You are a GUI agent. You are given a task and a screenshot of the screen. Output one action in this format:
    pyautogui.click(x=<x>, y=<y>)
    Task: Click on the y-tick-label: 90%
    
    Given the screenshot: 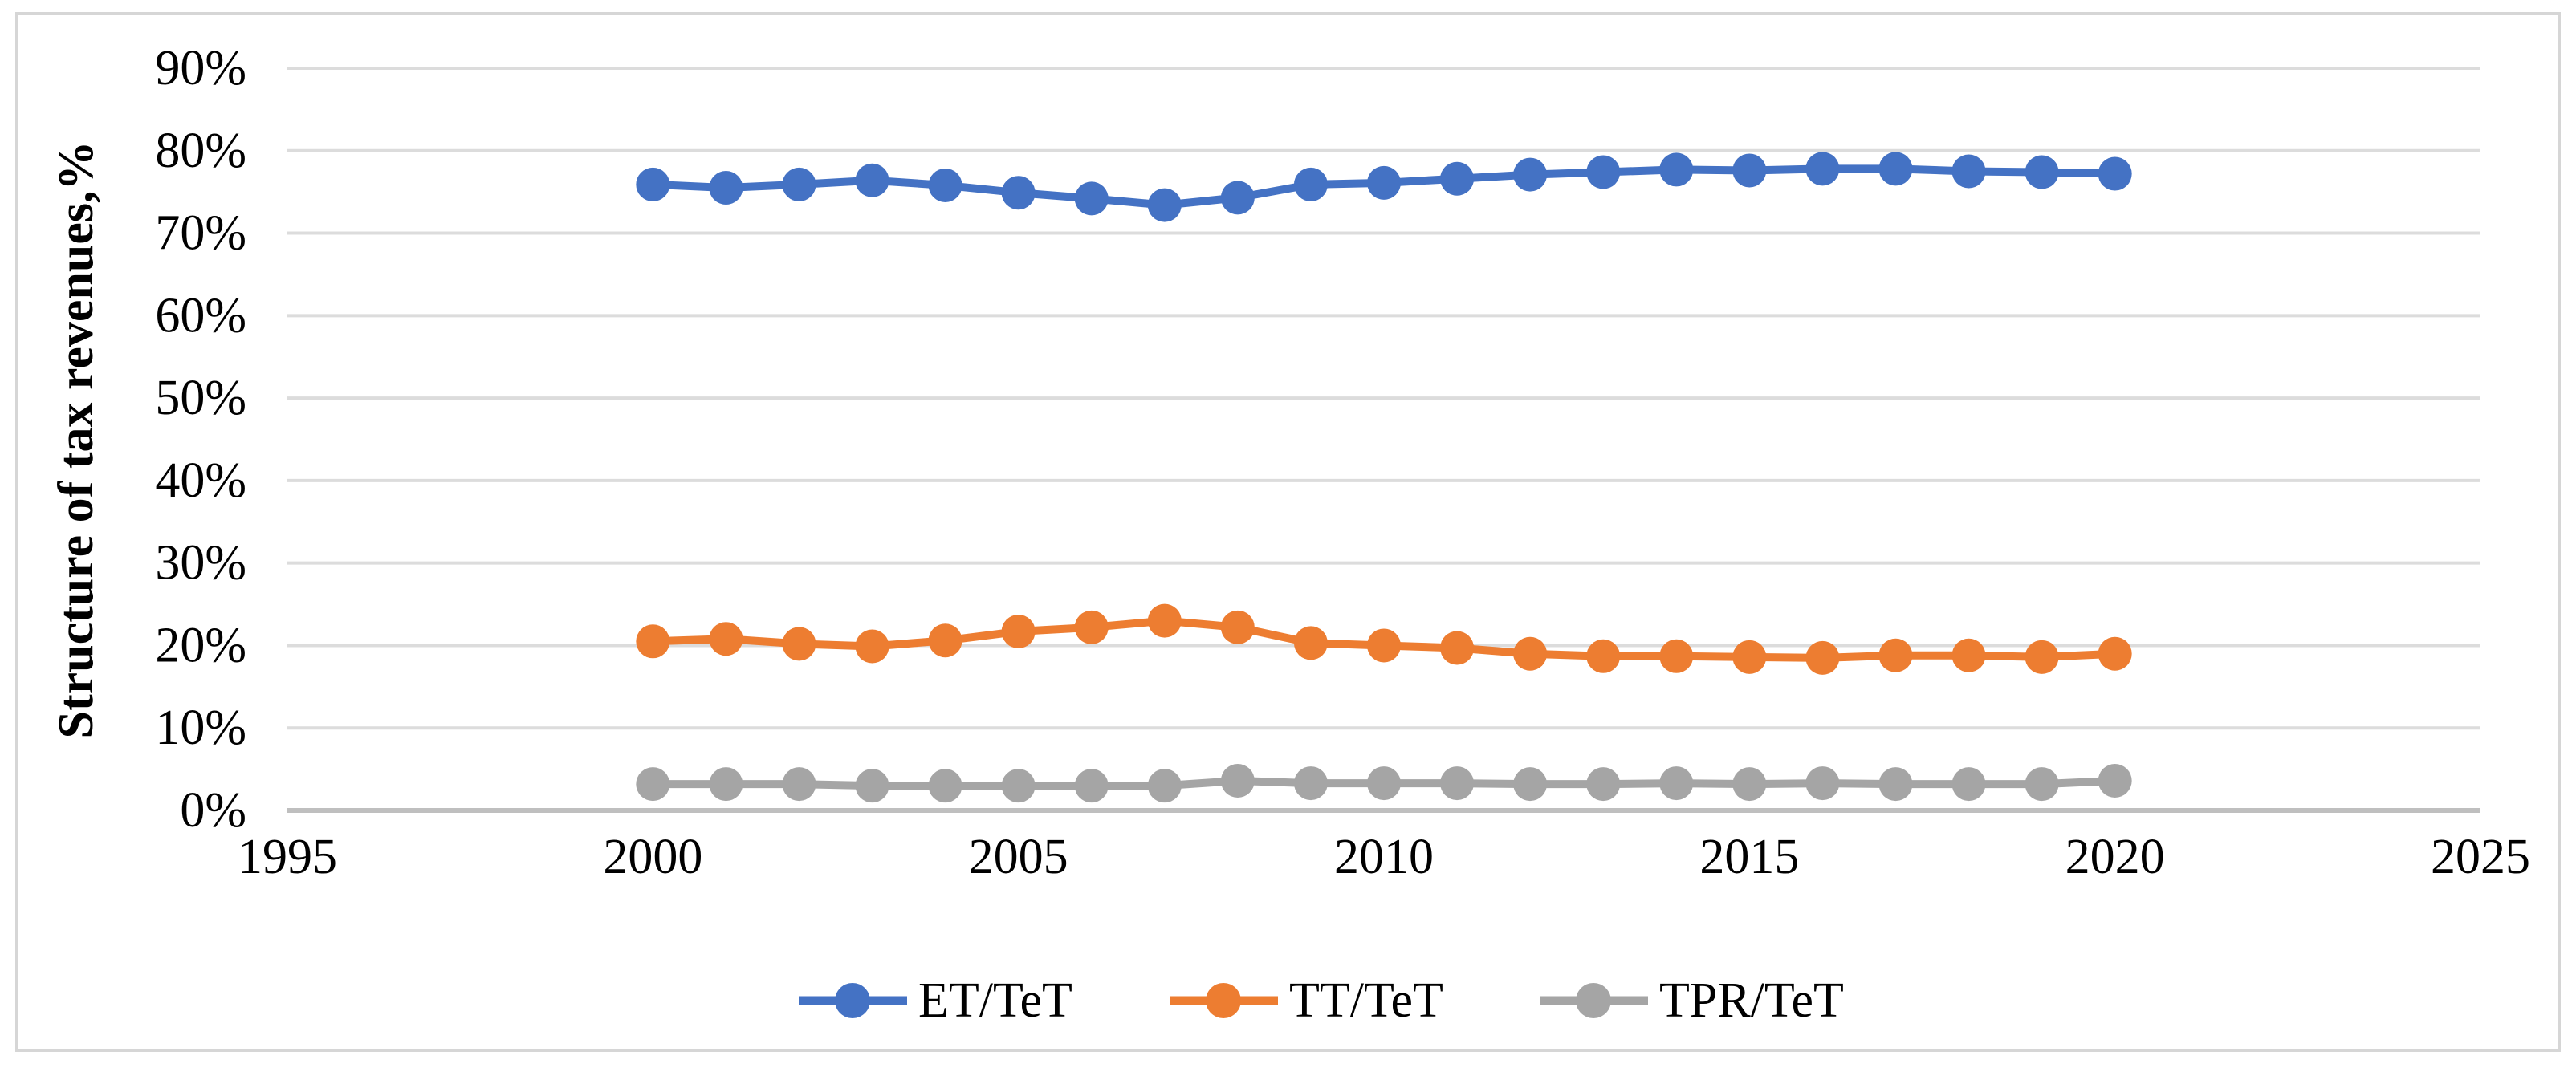 What is the action you would take?
    pyautogui.click(x=200, y=68)
    